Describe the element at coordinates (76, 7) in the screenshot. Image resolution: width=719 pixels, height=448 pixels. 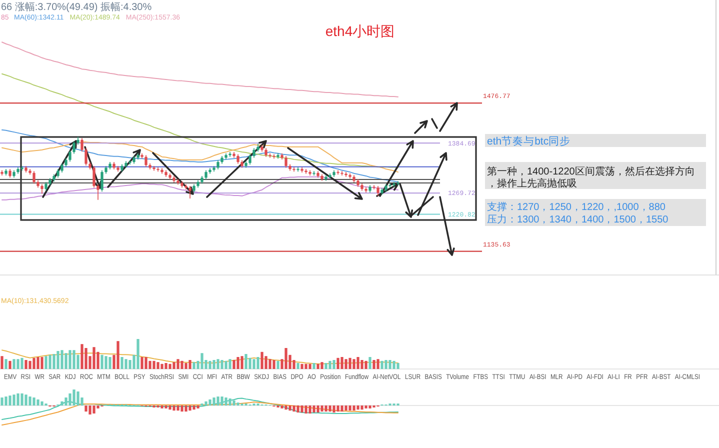
I see `annotation: 66 涨幅:3.70%(49.49) 振幅:4.30%` at that location.